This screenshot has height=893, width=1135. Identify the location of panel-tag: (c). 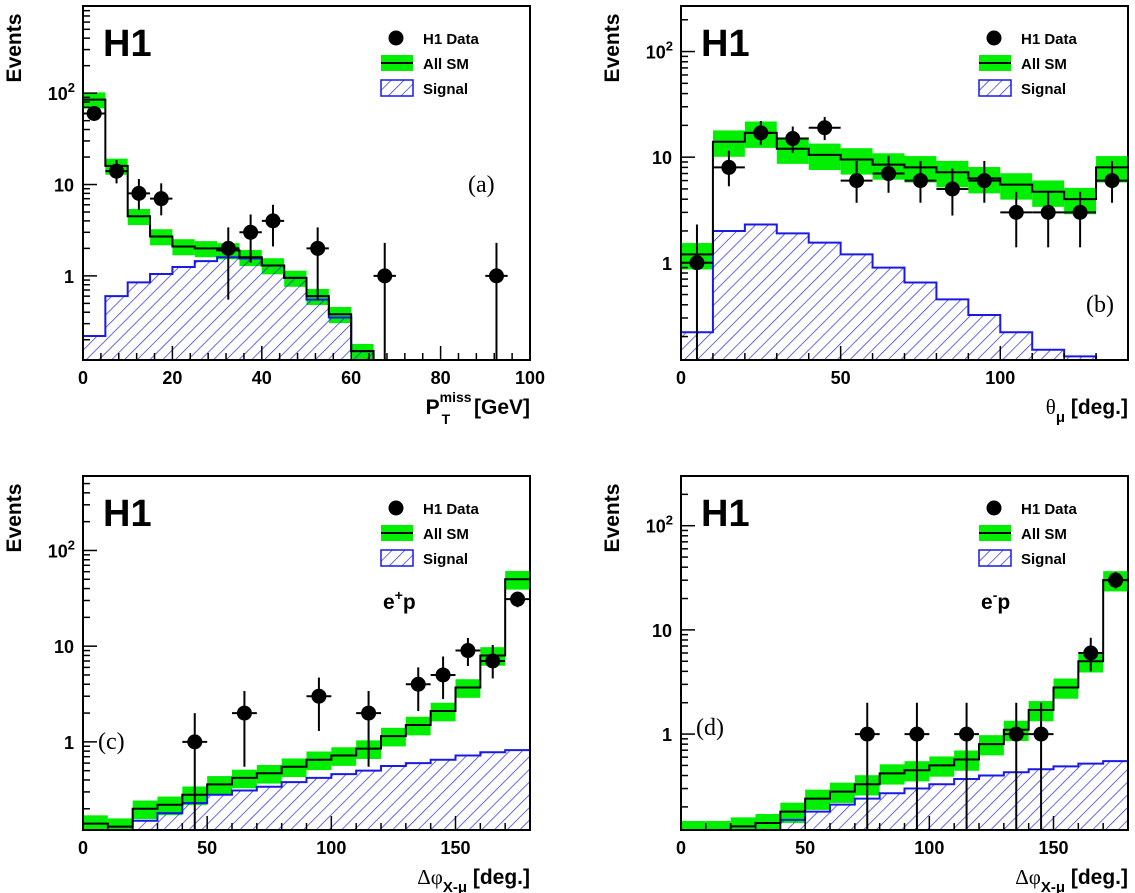
(111, 742).